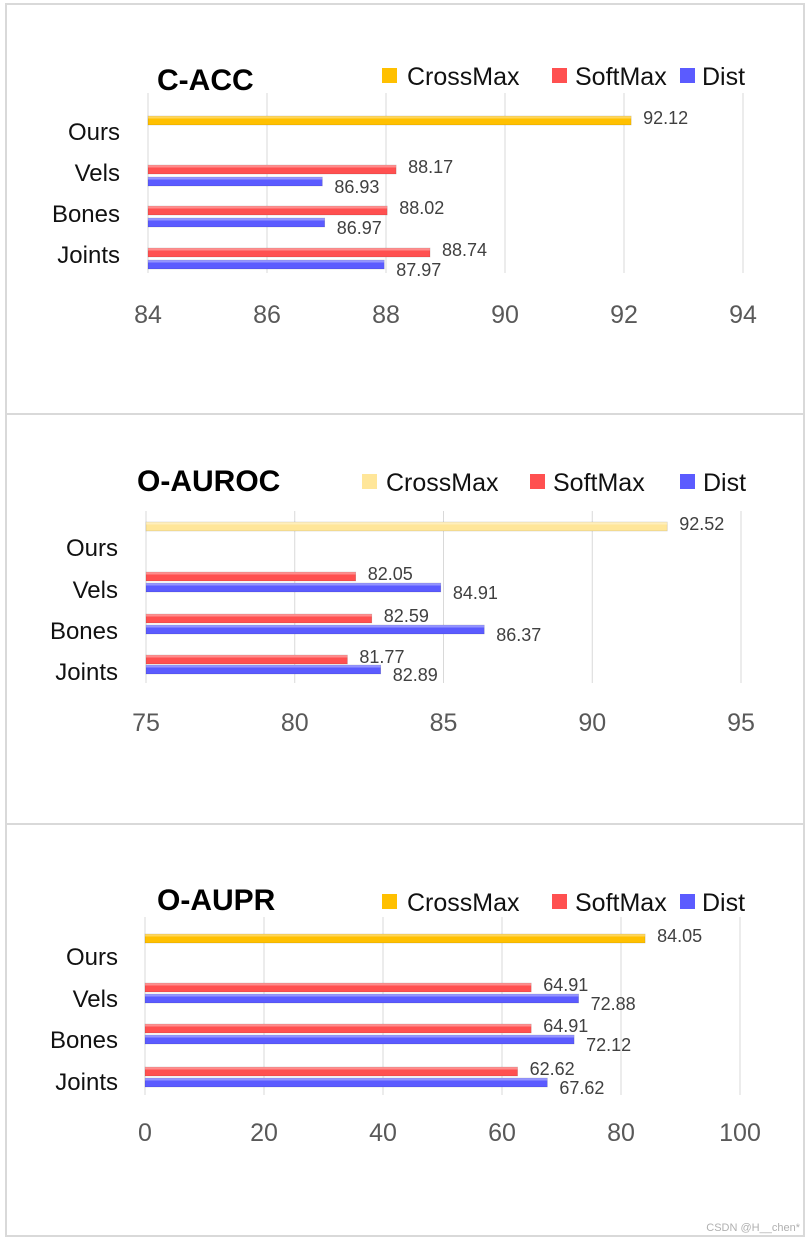 The image size is (812, 1240). Describe the element at coordinates (552, 1069) in the screenshot. I see `data-label-joints-softmax: 62.62` at that location.